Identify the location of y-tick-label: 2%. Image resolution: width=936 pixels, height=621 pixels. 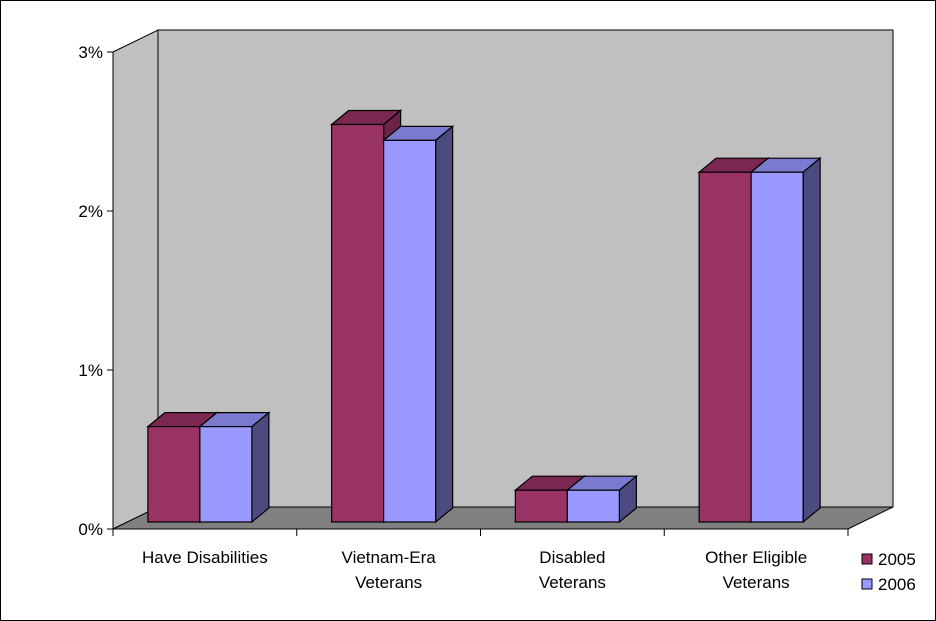
(90, 211).